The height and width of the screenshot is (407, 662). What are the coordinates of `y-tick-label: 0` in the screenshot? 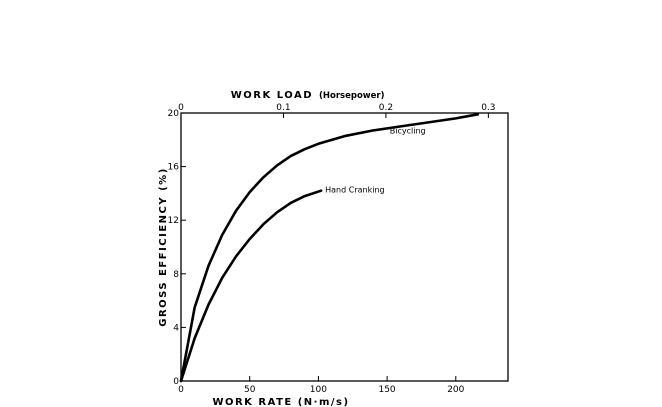 It's located at (176, 382).